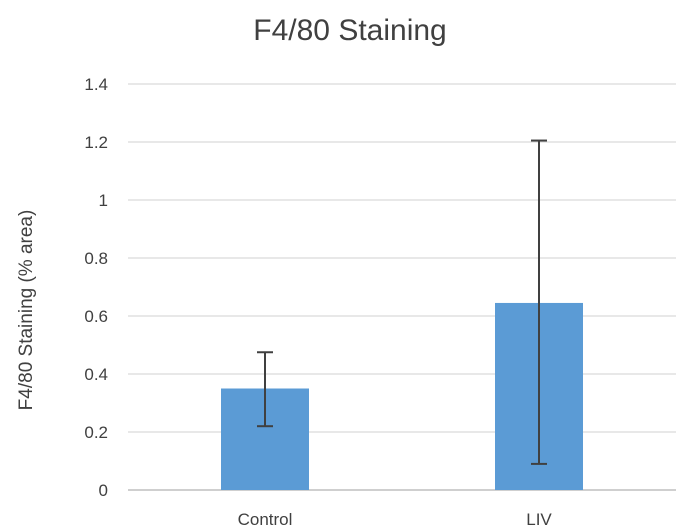 This screenshot has height=531, width=691. Describe the element at coordinates (96, 142) in the screenshot. I see `y-tick-label: 1.2` at that location.